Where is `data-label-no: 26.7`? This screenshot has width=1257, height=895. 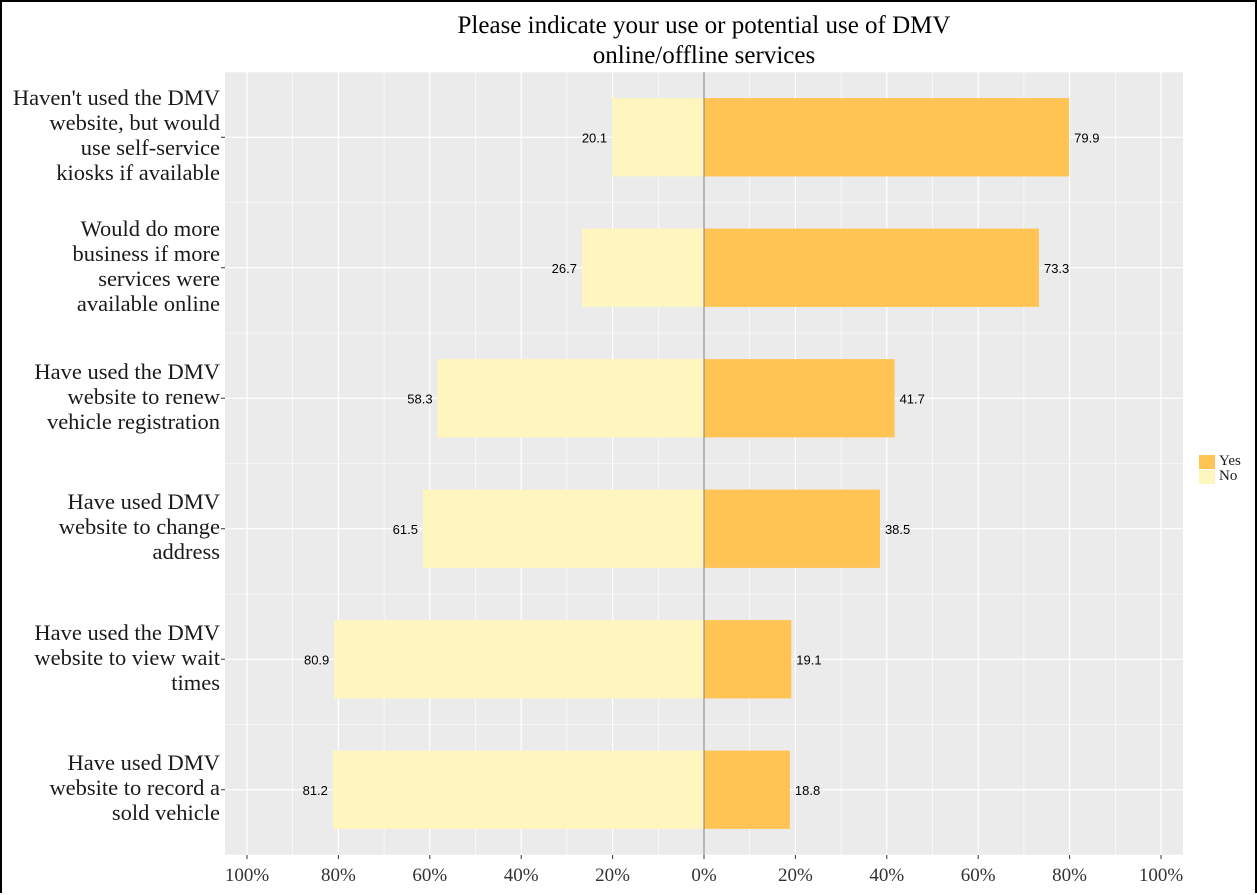
data-label-no: 26.7 is located at coordinates (564, 268).